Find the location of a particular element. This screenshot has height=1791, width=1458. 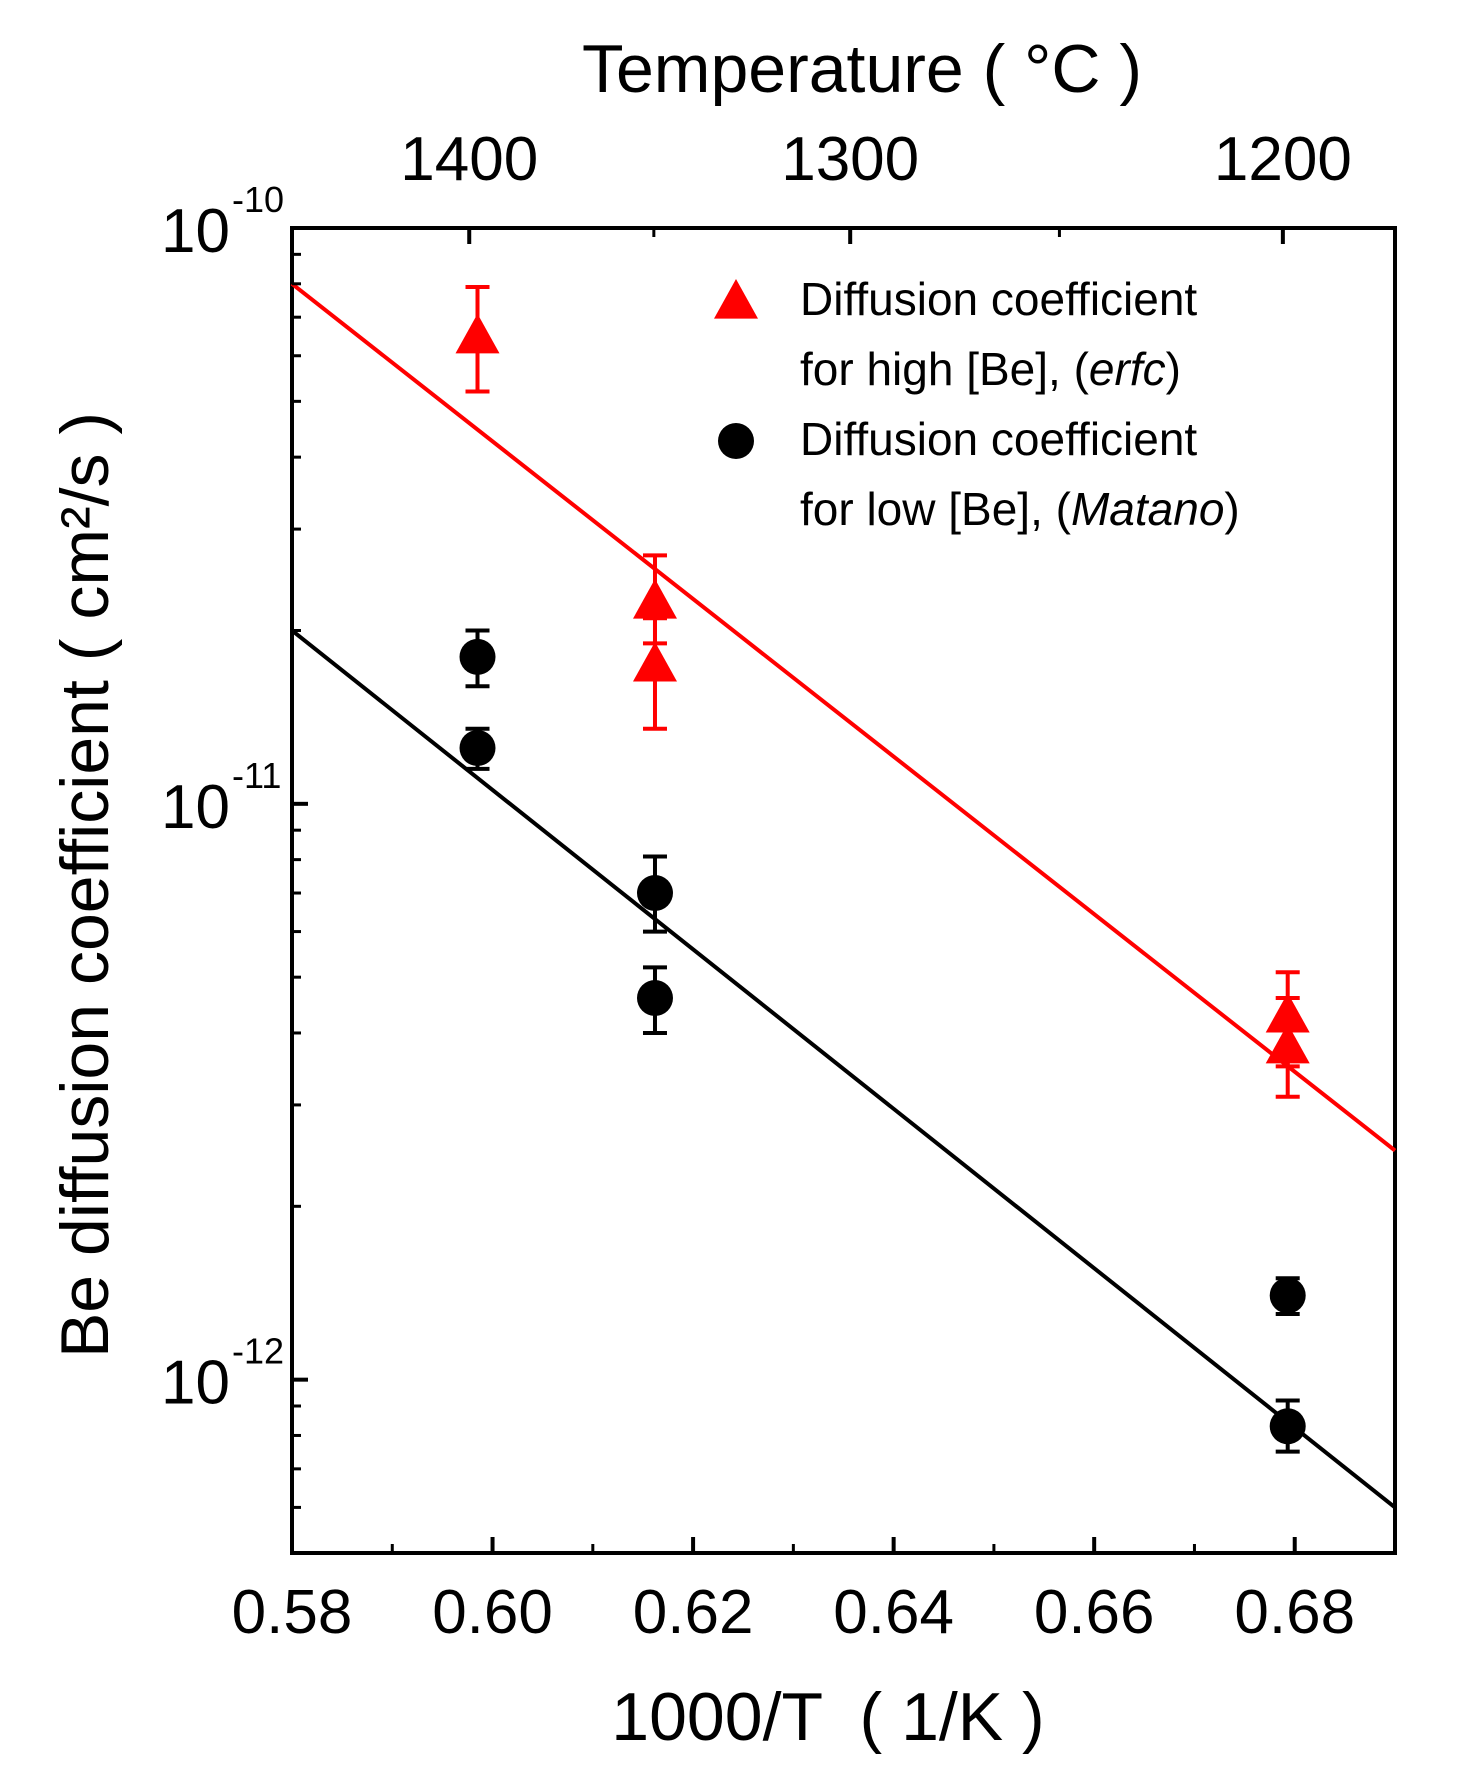

top-tick-label: 1200 is located at coordinates (1283, 159).